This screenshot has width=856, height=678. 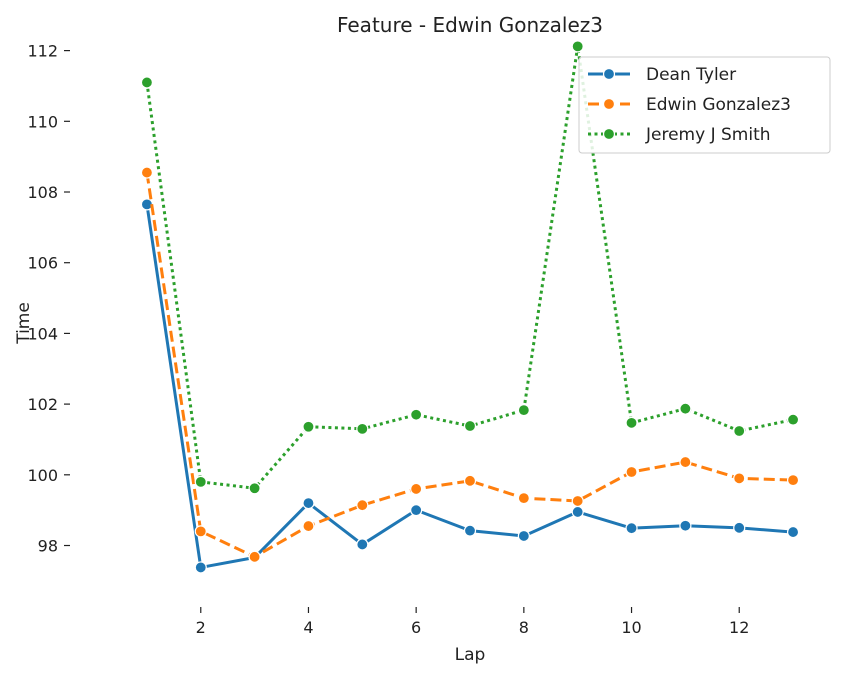 I want to click on x-tick-label: 6, so click(x=416, y=627).